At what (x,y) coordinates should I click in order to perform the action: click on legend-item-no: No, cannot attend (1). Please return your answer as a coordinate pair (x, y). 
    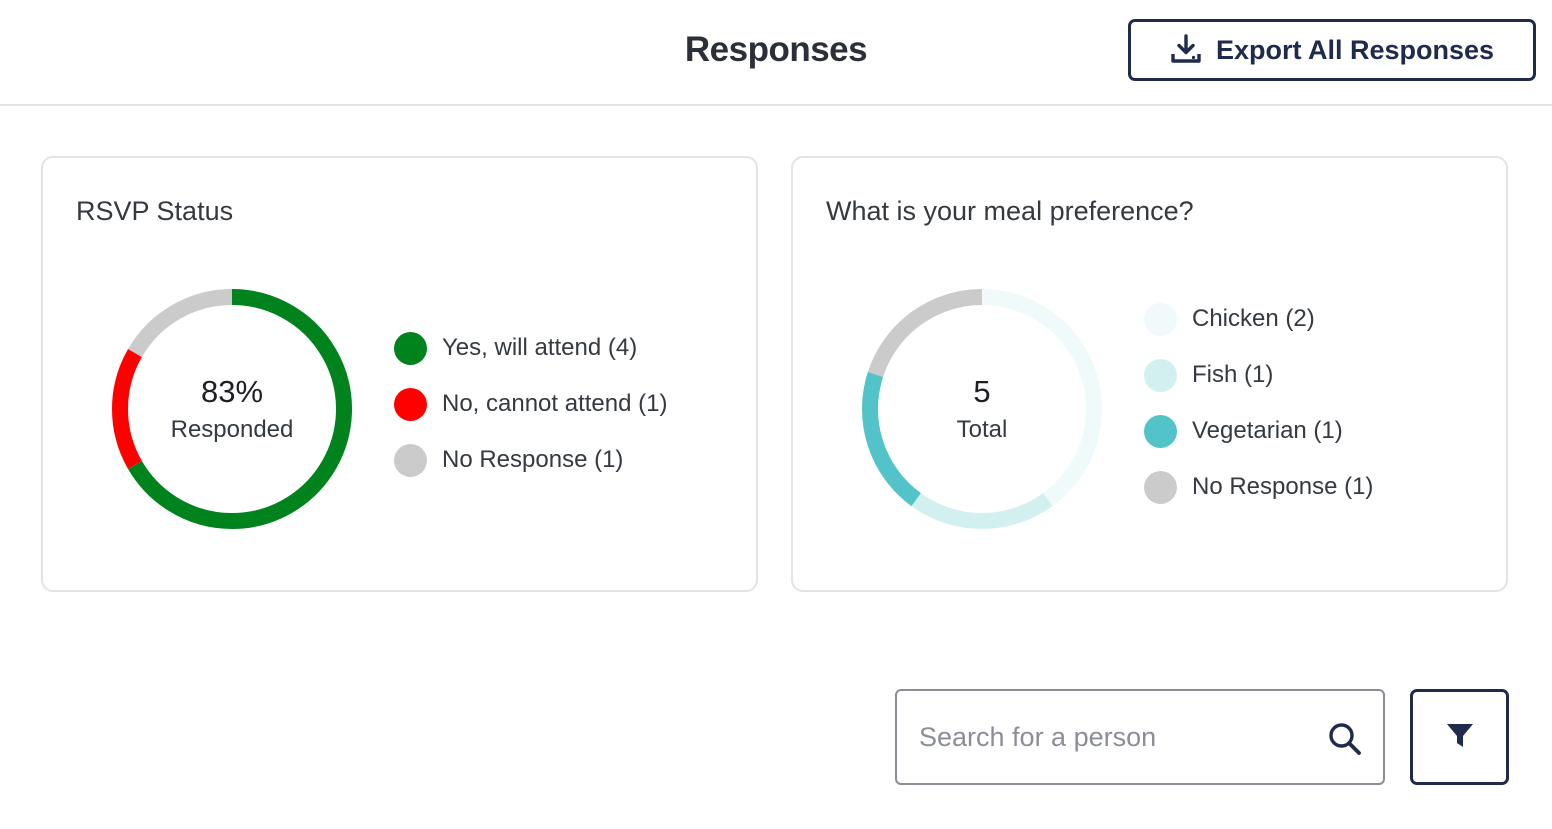
    Looking at the image, I should click on (530, 404).